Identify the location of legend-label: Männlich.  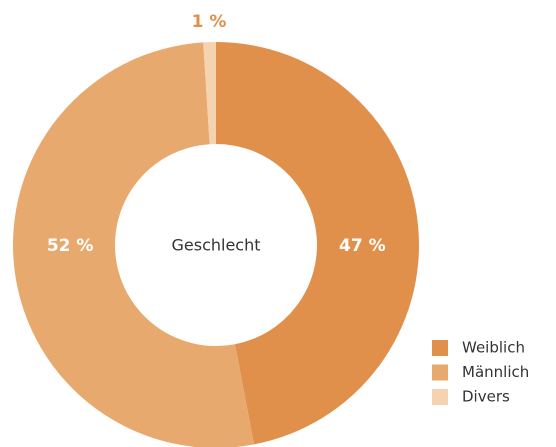
(495, 372).